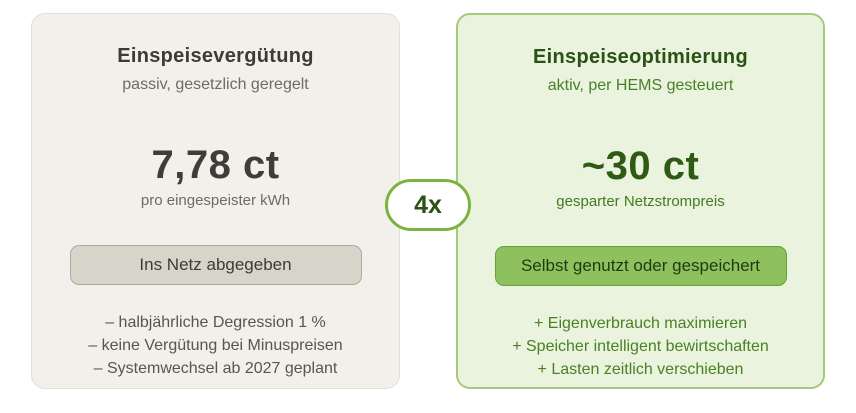 The width and height of the screenshot is (856, 413). What do you see at coordinates (640, 166) in the screenshot?
I see `price-value: ~30 ct` at bounding box center [640, 166].